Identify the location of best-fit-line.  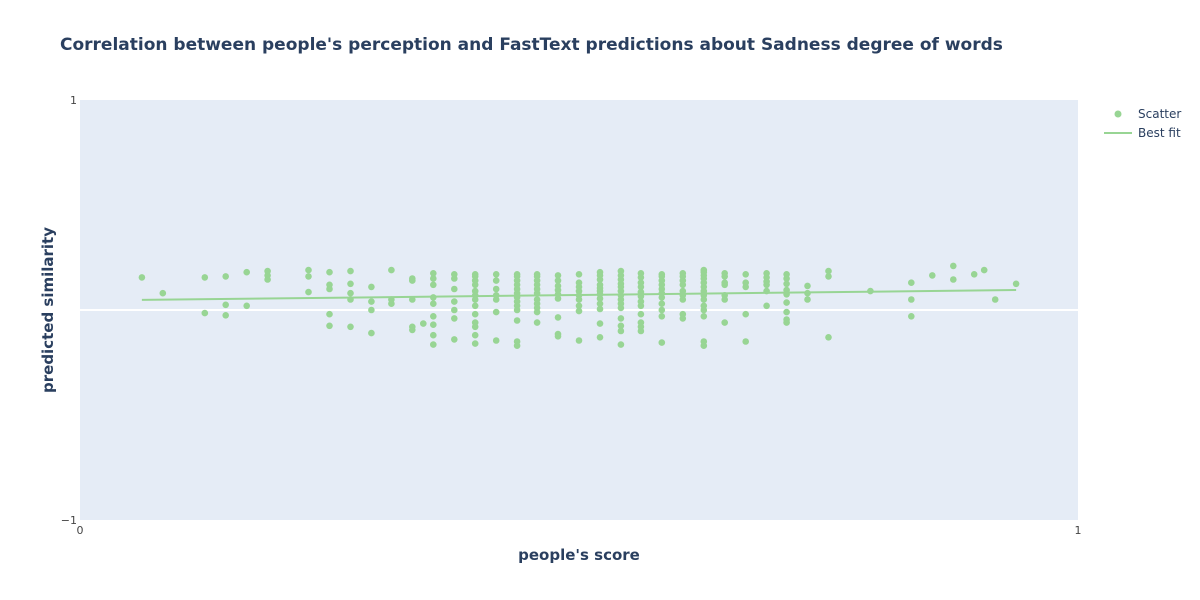
(579, 295).